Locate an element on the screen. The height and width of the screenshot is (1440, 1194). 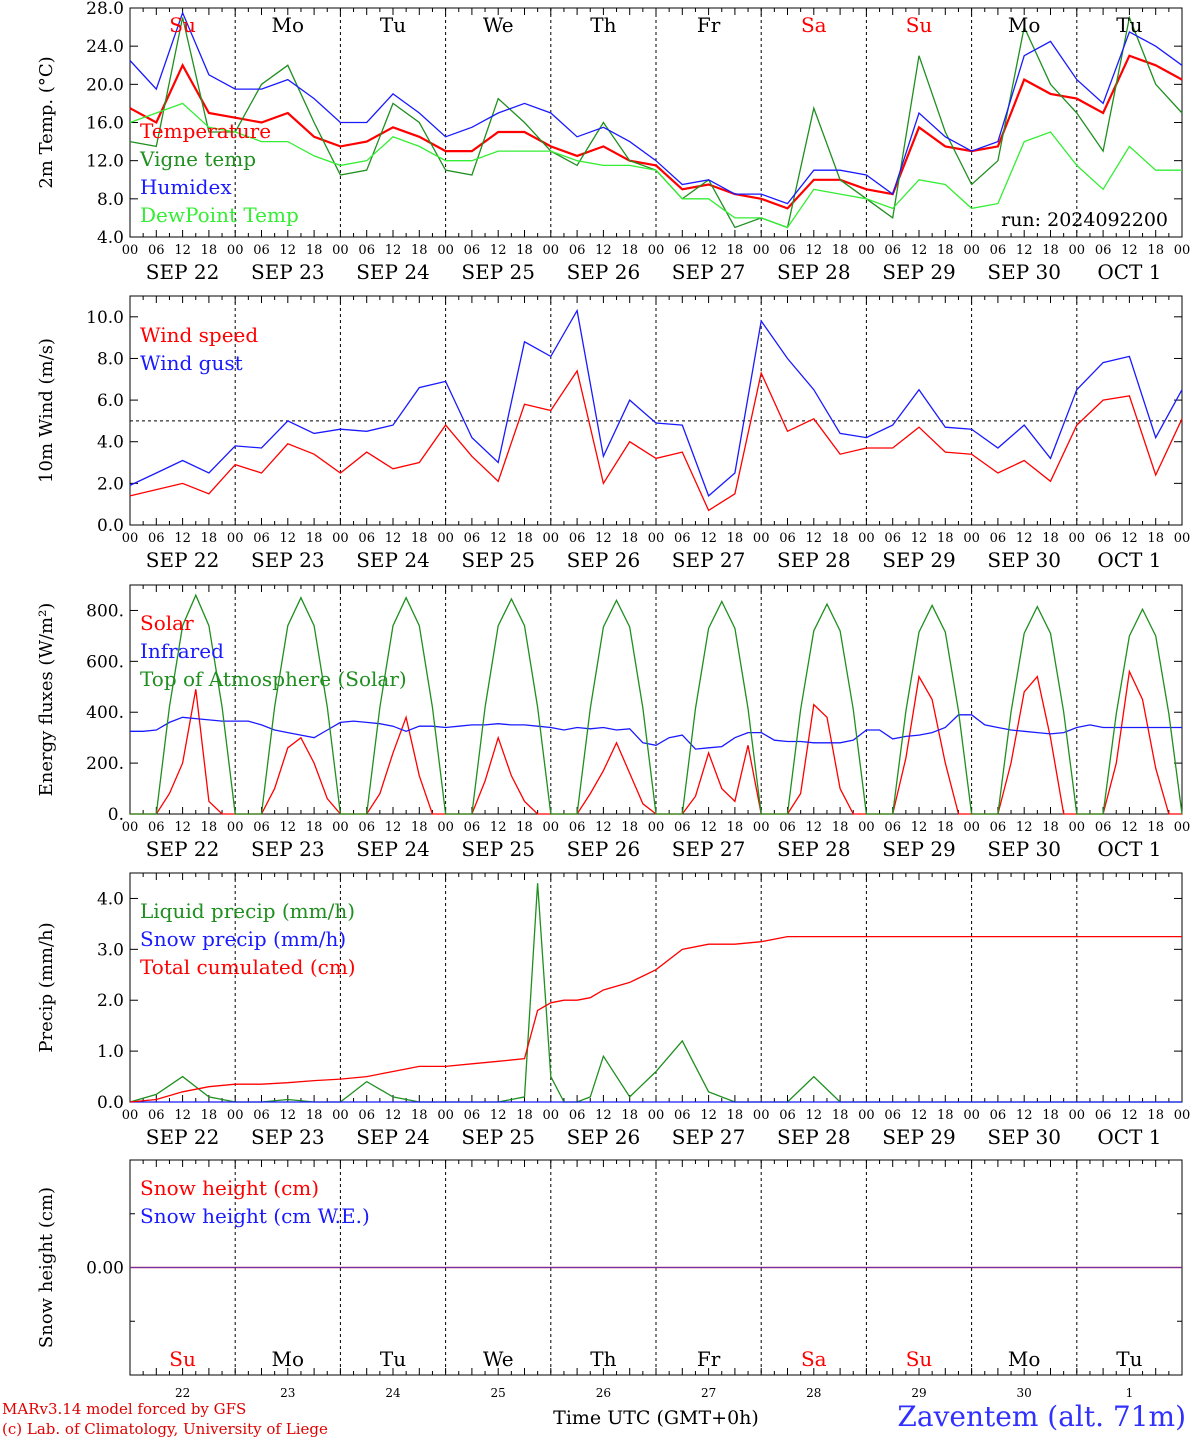
x-date-label: SEP 30 is located at coordinates (1024, 1137).